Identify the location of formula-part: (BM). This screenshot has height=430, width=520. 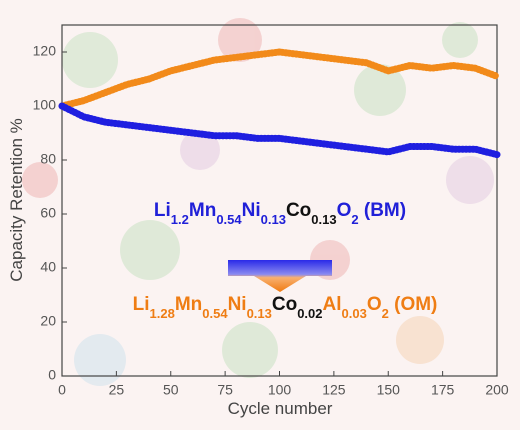
(382, 210).